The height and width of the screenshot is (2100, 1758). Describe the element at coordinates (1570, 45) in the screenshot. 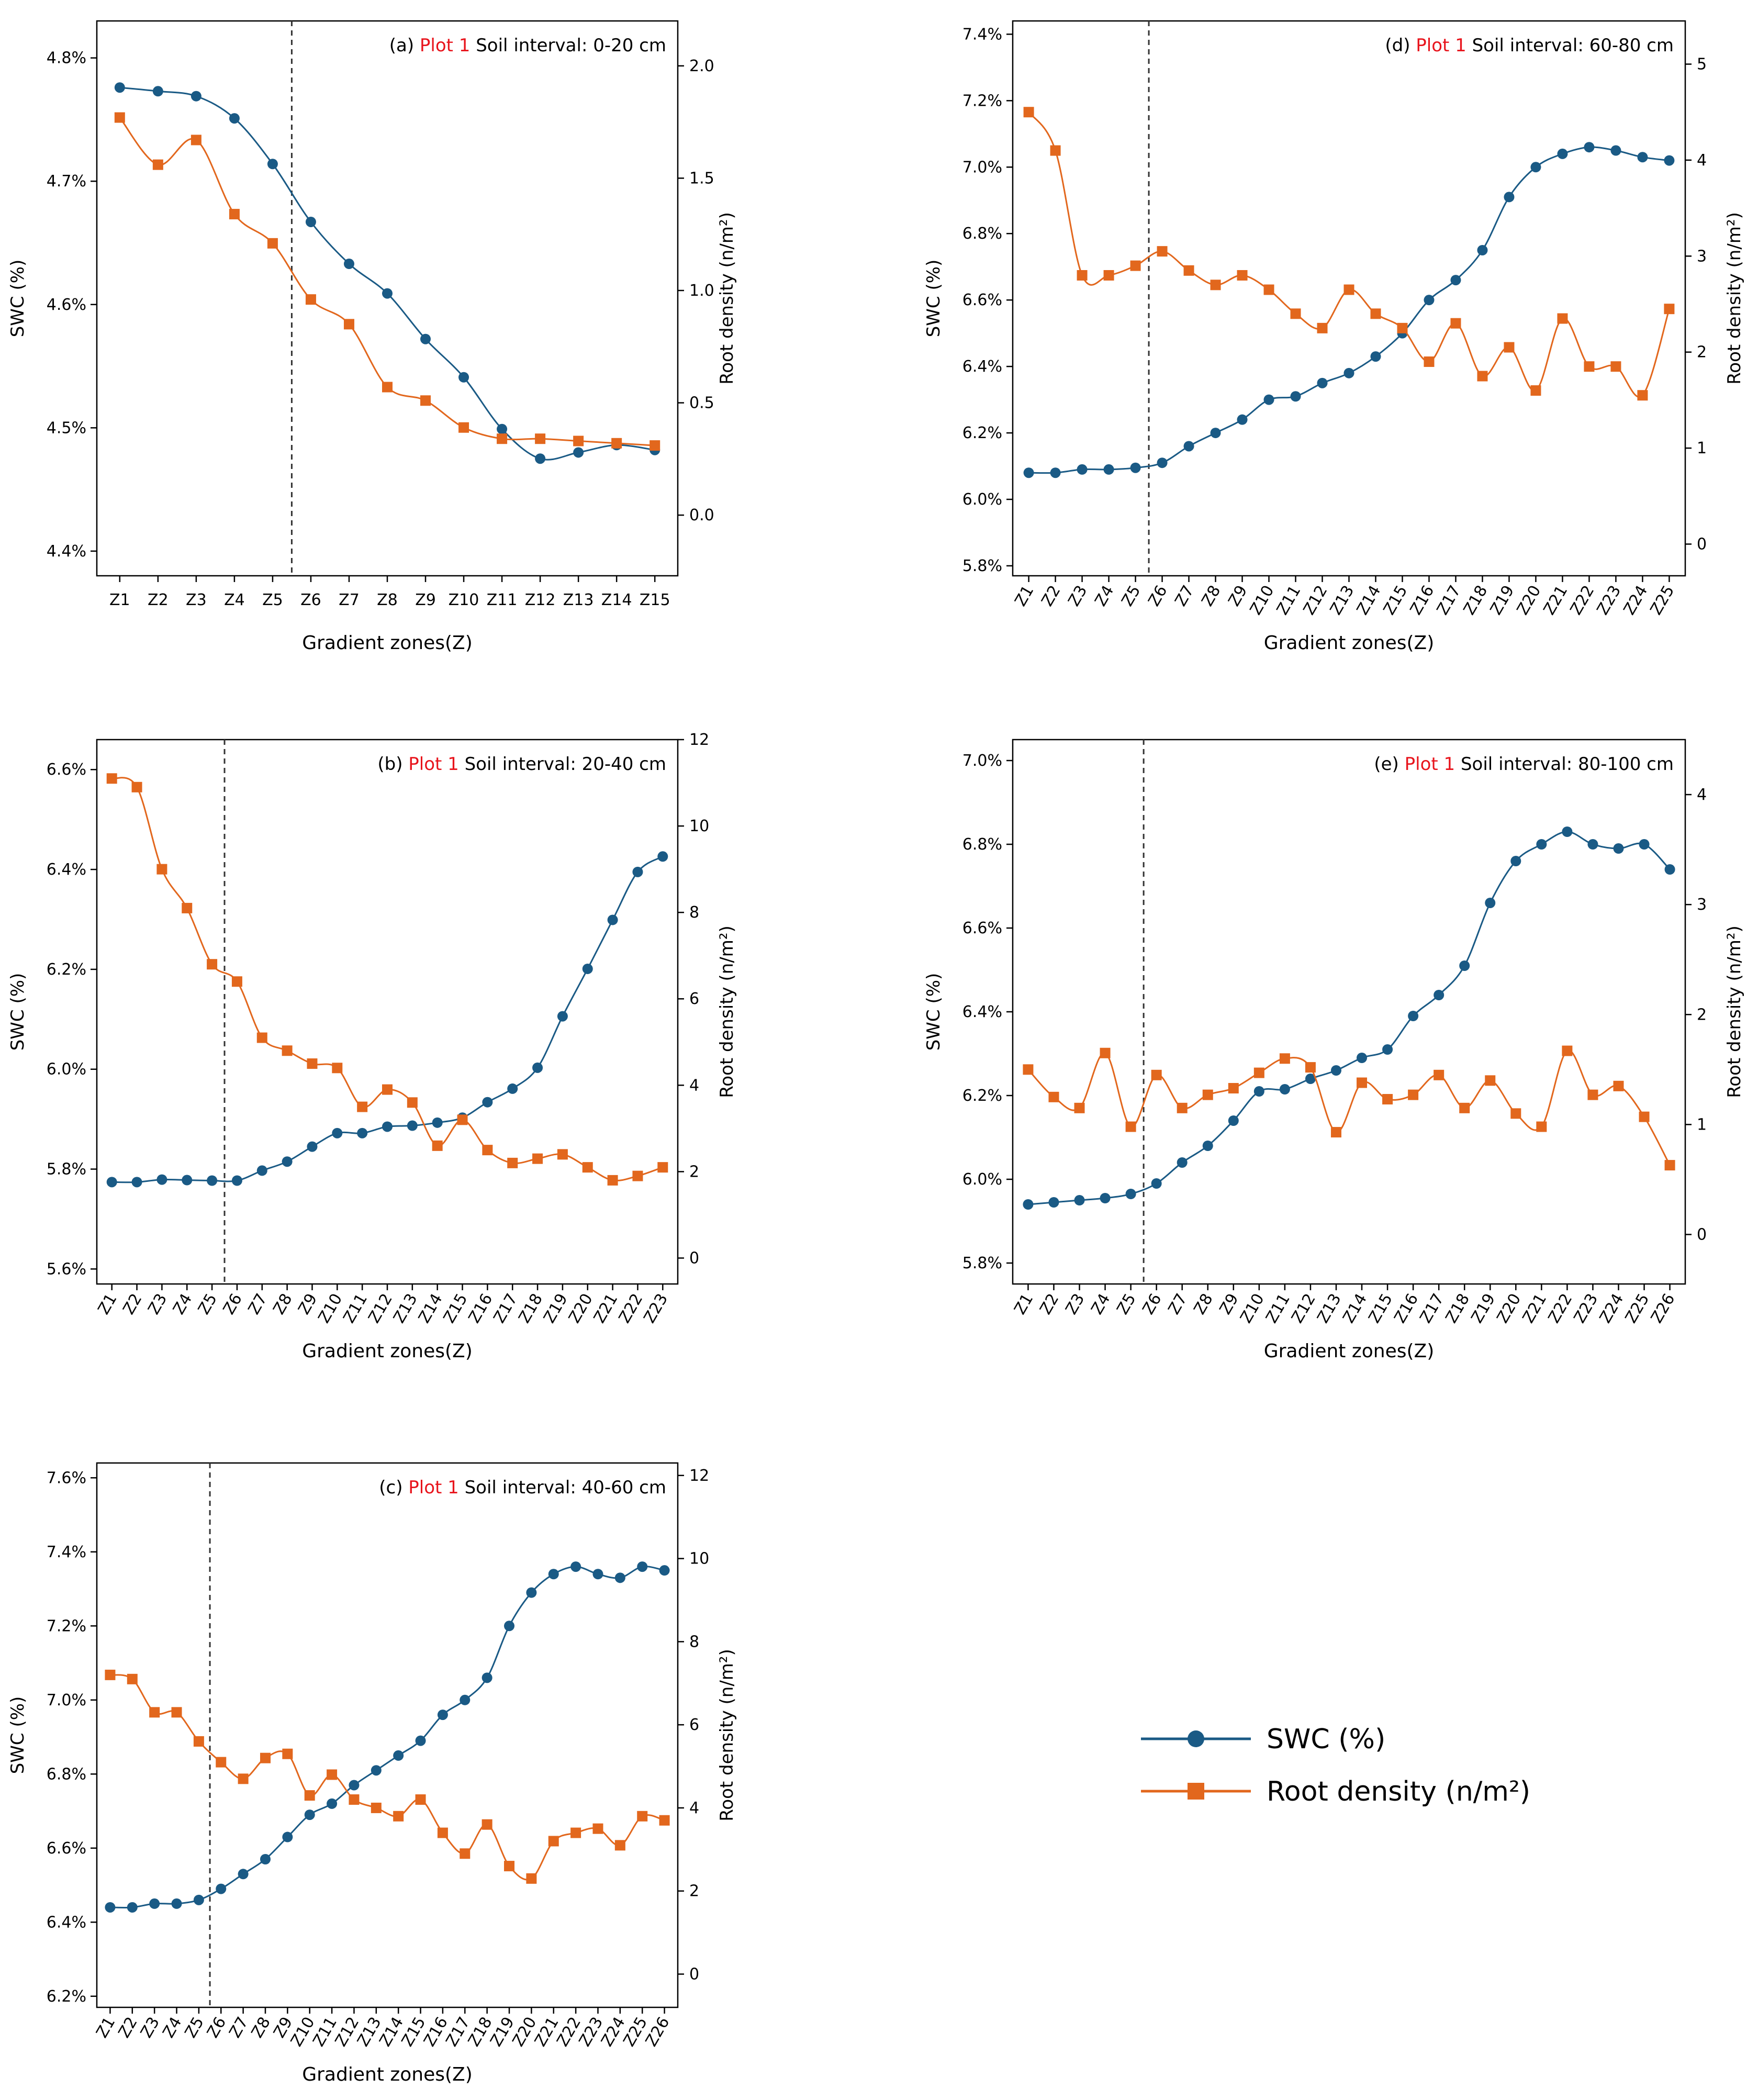

I see `interval-label: Soil interval: 60-80 cm` at that location.